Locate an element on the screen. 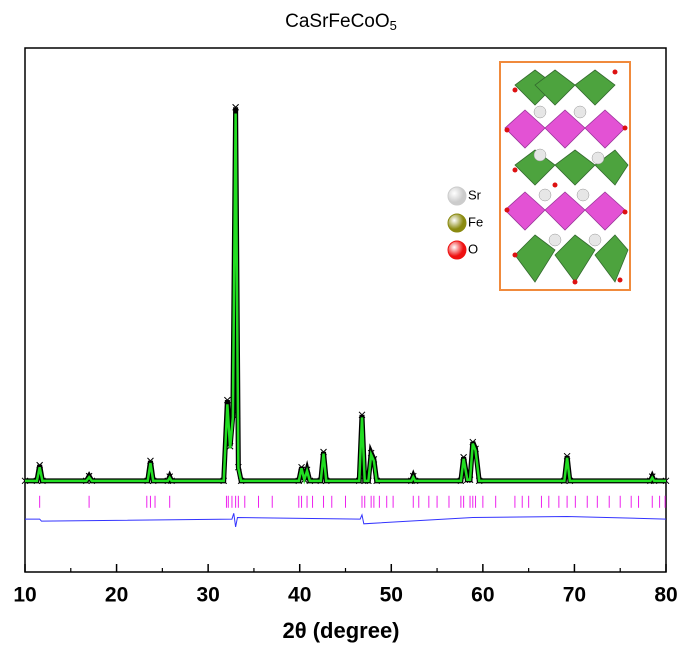 This screenshot has width=683, height=652. x-tick-label: 40 is located at coordinates (299, 595).